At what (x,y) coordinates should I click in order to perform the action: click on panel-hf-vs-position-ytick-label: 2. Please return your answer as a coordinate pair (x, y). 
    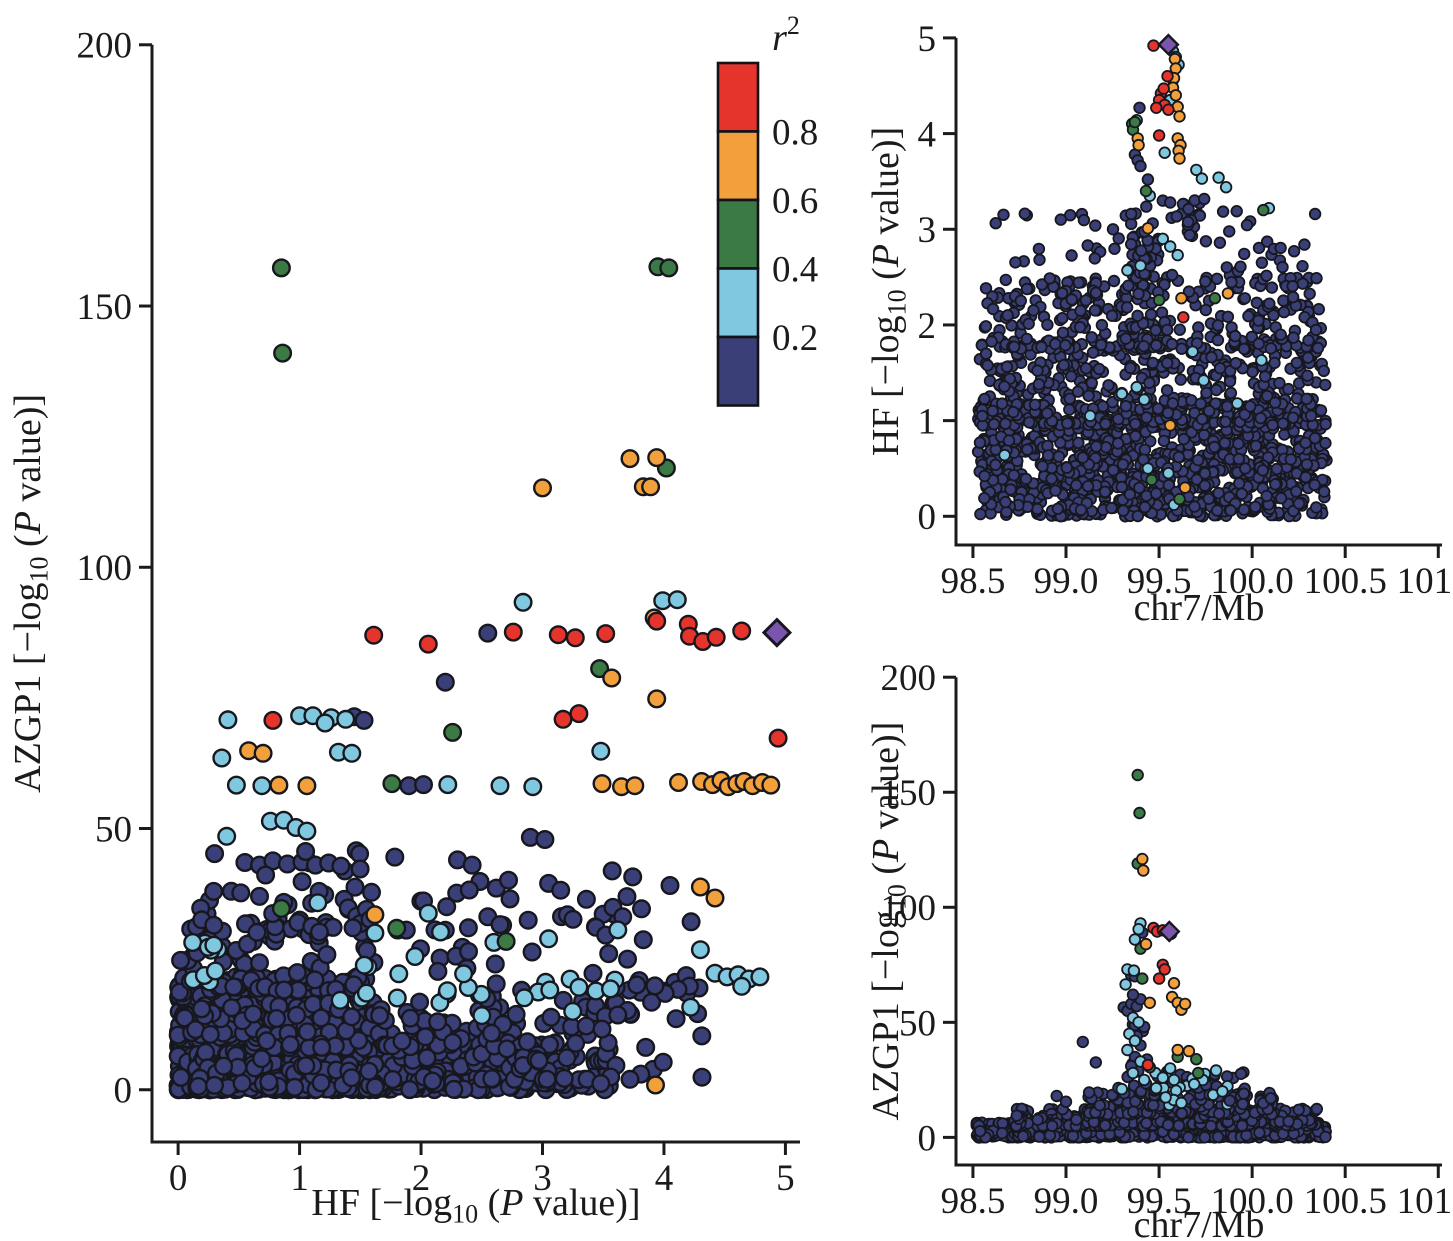
    Looking at the image, I should click on (927, 326).